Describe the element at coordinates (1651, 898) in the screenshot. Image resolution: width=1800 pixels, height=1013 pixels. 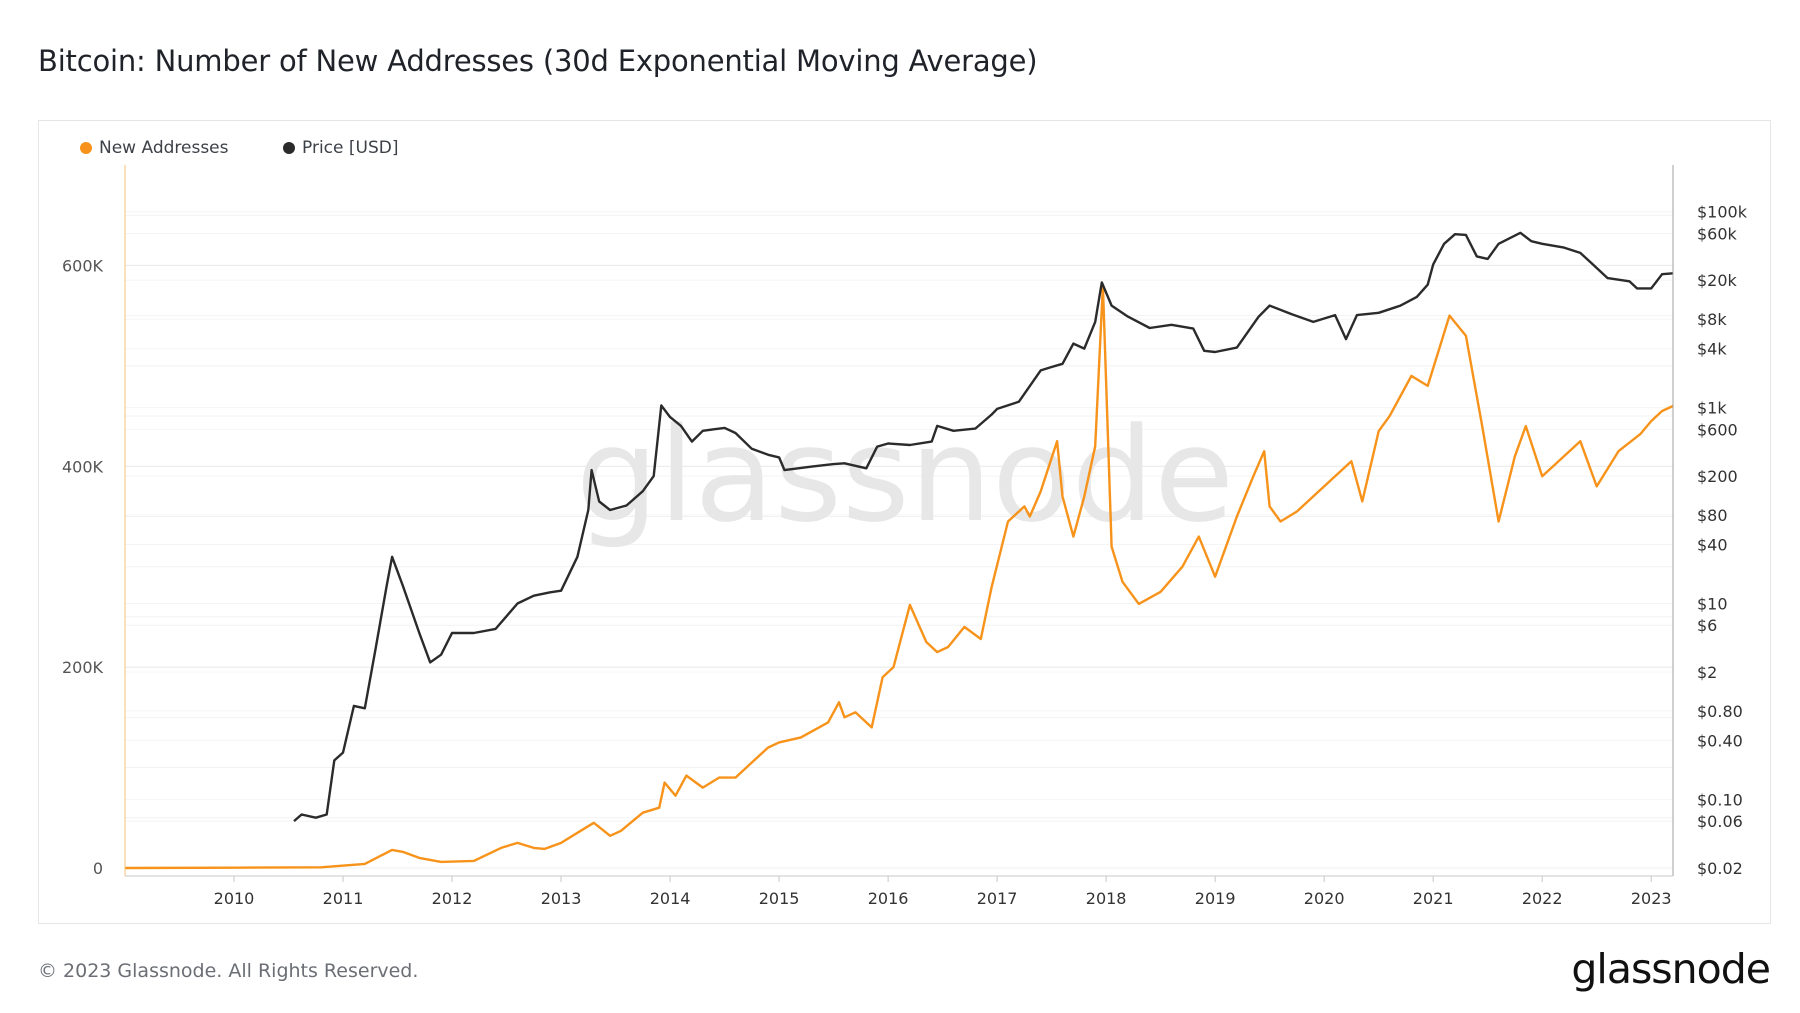
I see `x-tick-label: 2023` at that location.